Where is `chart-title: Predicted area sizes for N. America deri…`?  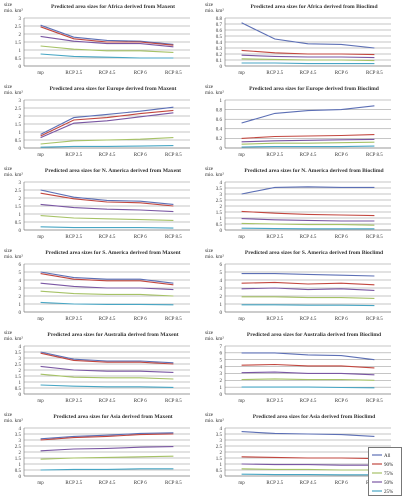 chart-title: Predicted area sizes for N. America deri… is located at coordinates (113, 171).